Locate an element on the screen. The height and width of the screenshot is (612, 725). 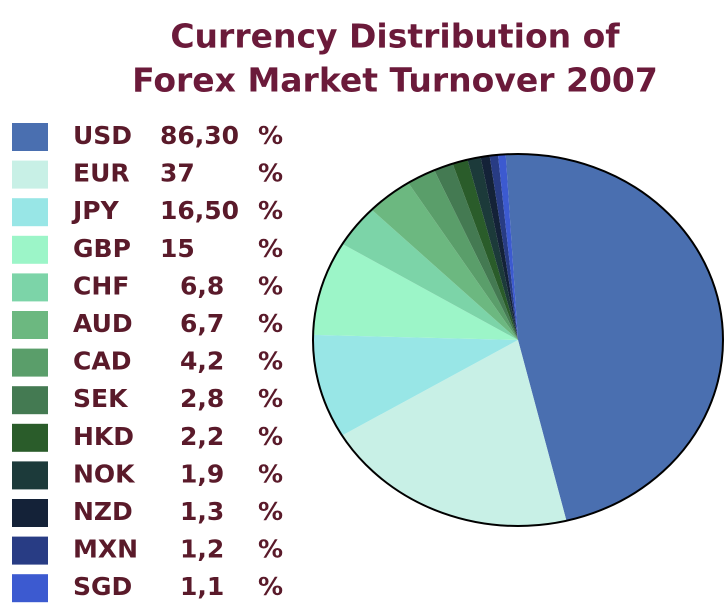
value-label: 2,8 is located at coordinates (202, 398).